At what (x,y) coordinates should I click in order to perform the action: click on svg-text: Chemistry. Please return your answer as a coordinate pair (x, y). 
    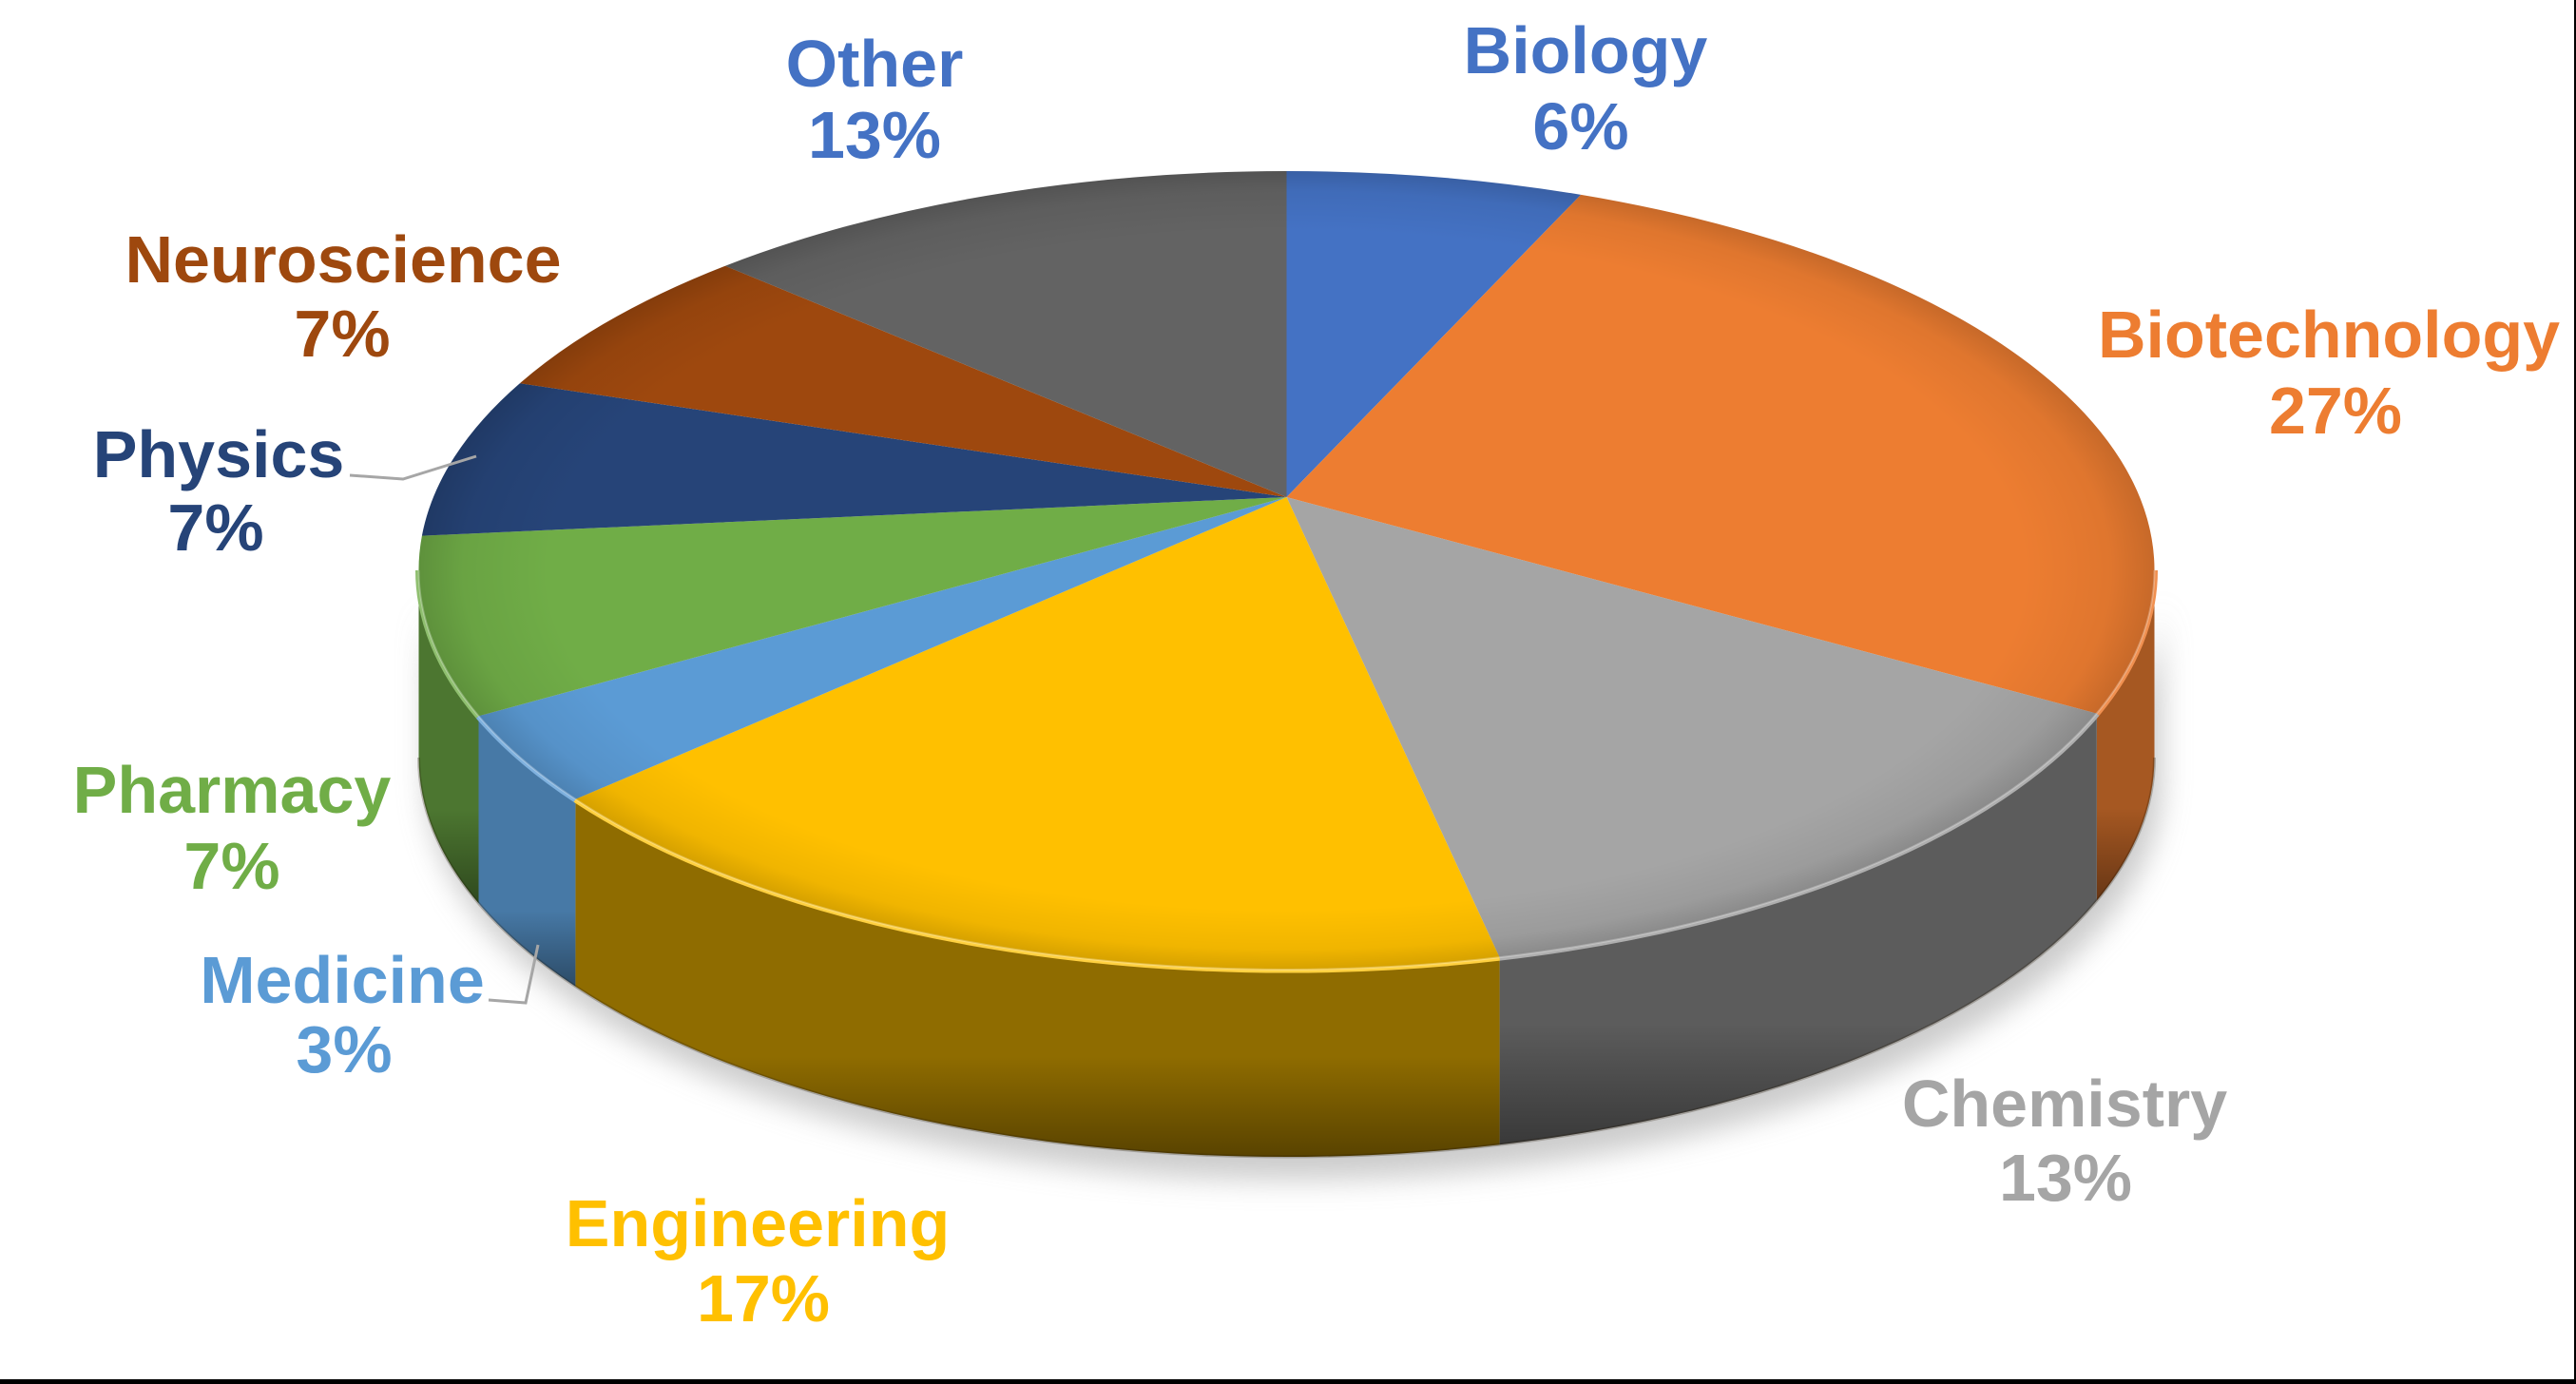
    Looking at the image, I should click on (2065, 1104).